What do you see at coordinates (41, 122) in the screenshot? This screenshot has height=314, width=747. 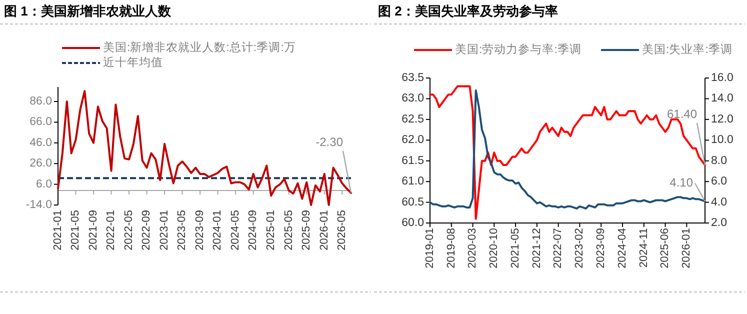 I see `y-tick-label: 66.0` at bounding box center [41, 122].